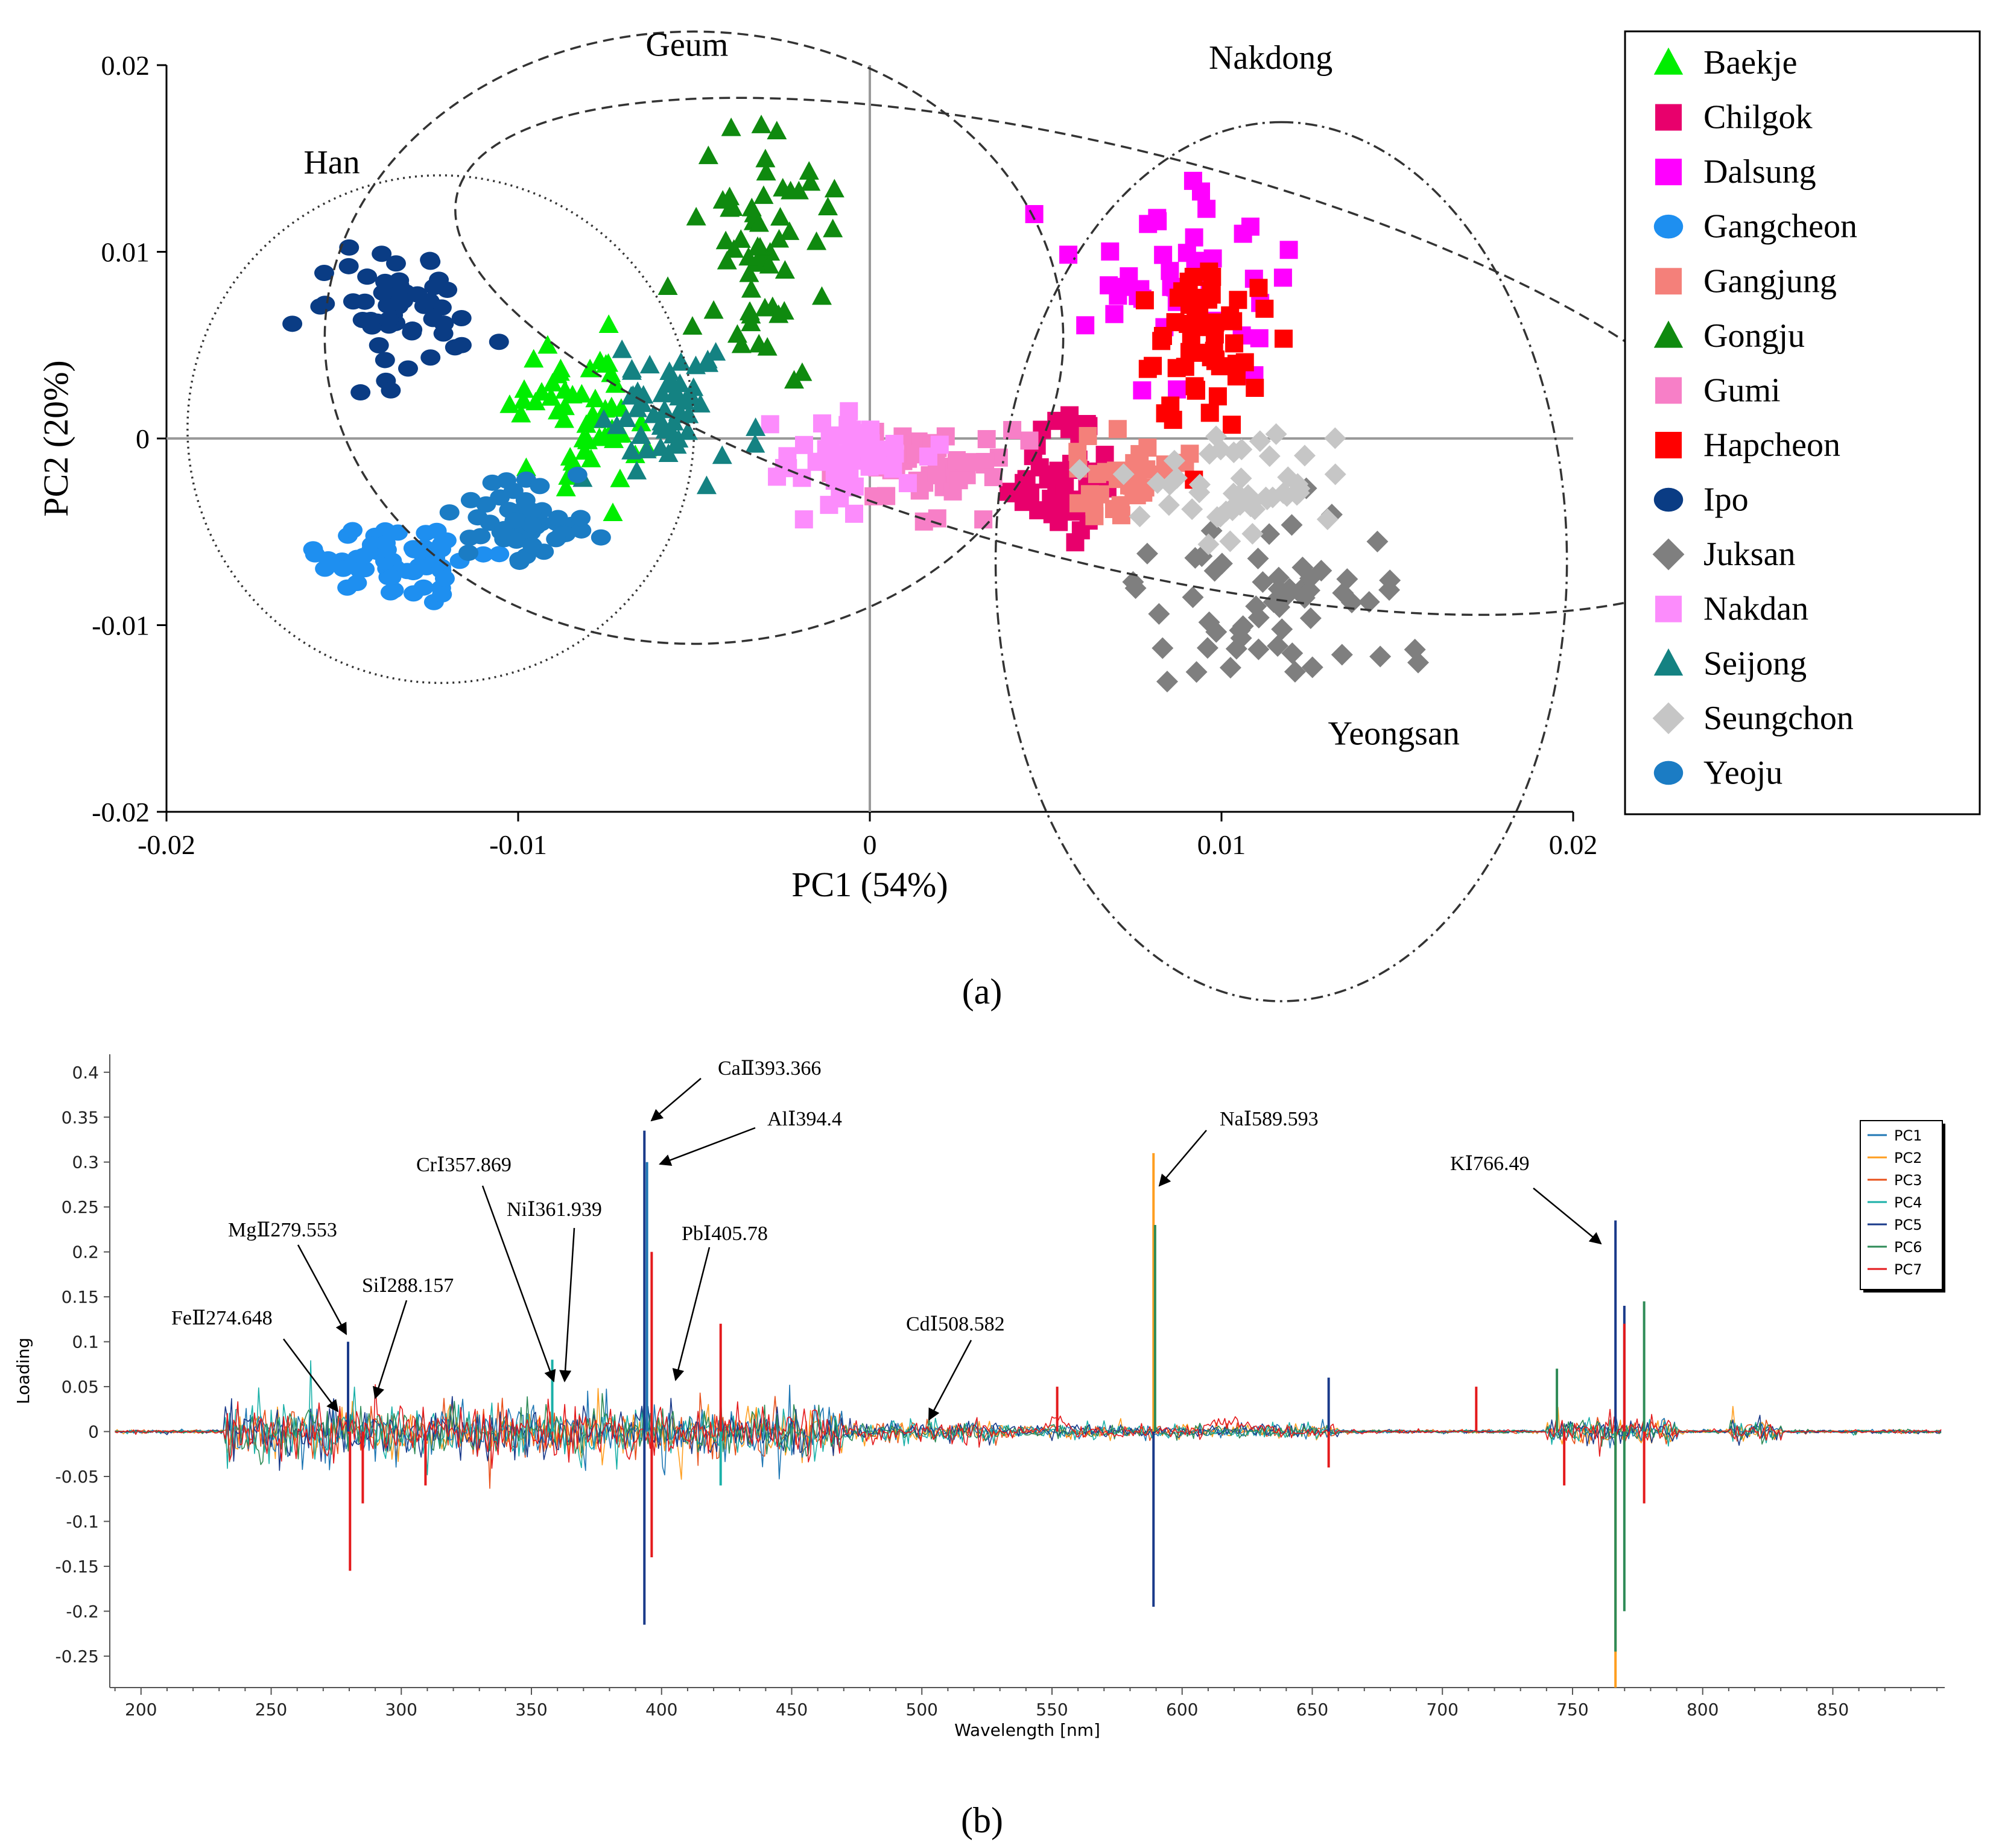 The width and height of the screenshot is (1993, 1848). Describe the element at coordinates (1771, 445) in the screenshot. I see `legend-label: Hapcheon` at that location.